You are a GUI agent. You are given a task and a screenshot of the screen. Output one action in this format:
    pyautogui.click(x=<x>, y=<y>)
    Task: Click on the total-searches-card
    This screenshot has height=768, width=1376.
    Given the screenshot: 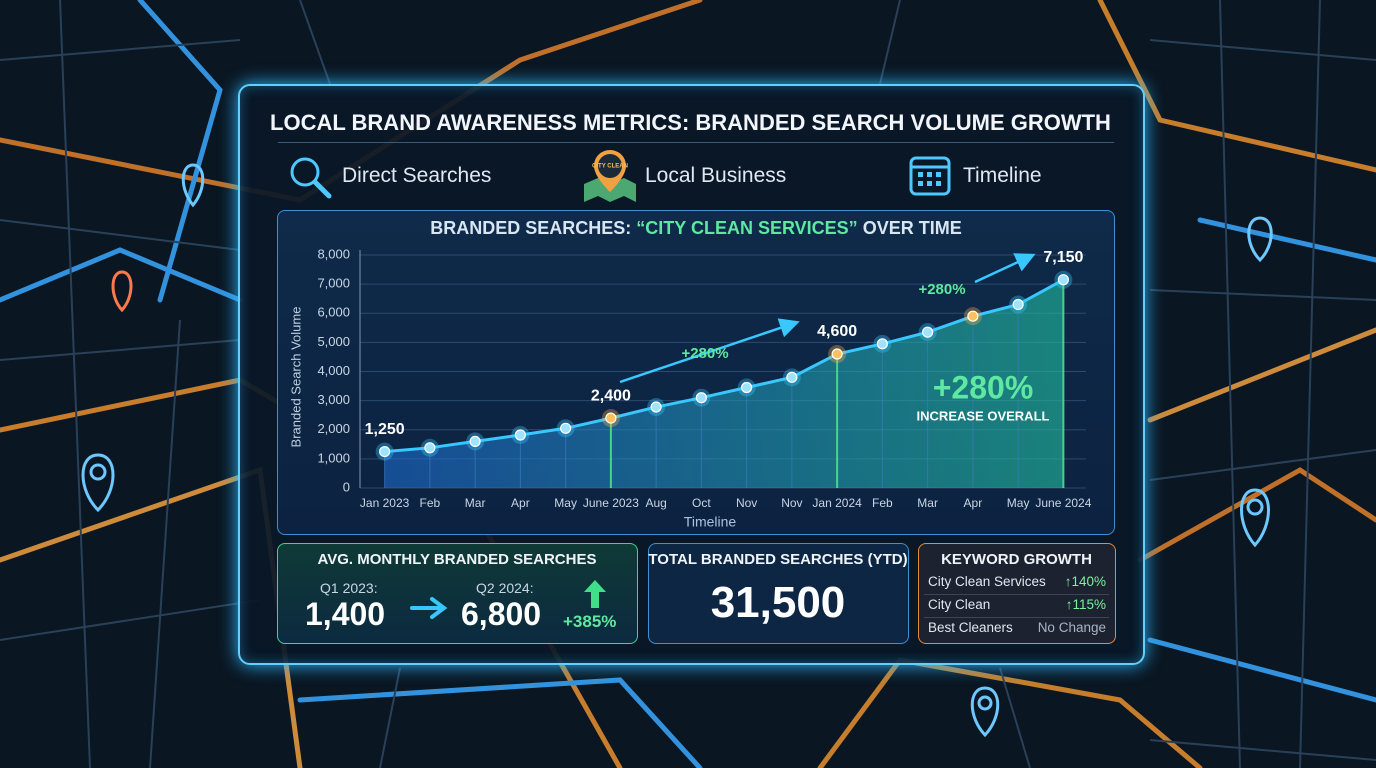 What is the action you would take?
    pyautogui.click(x=778, y=593)
    